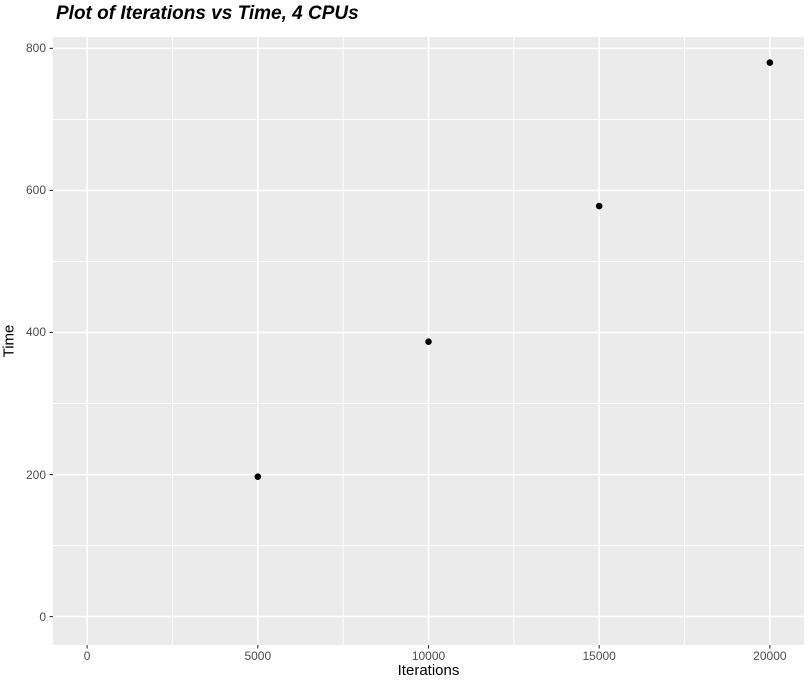  I want to click on y-tick-label: 0, so click(42, 616).